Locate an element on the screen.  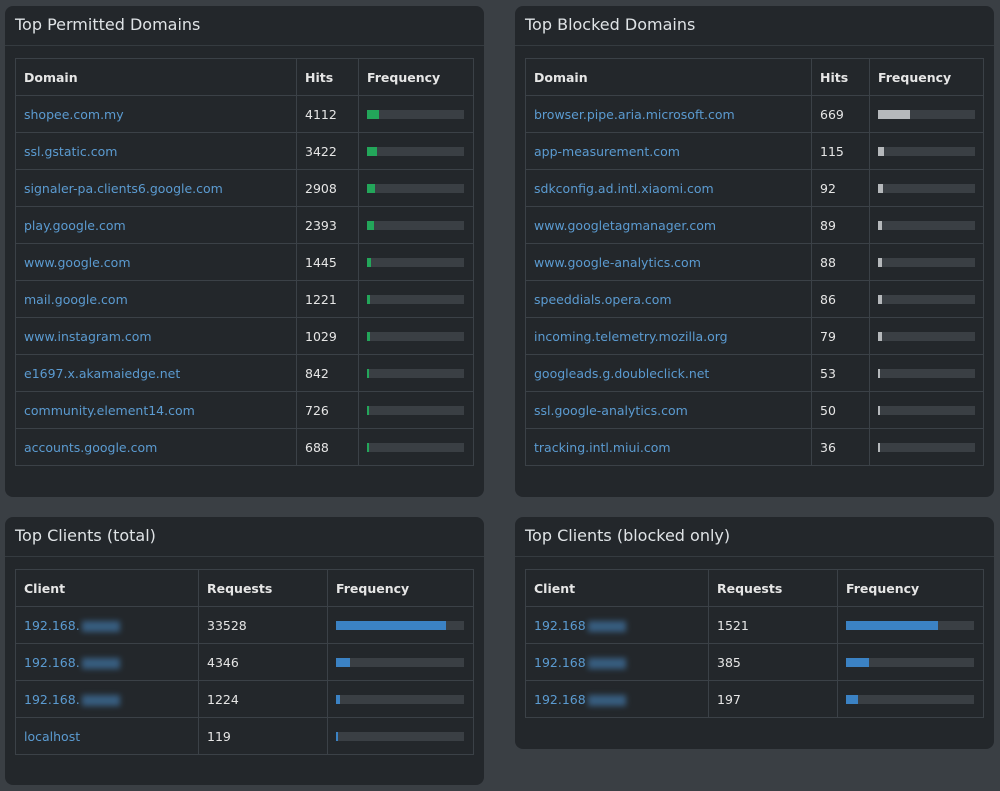
requests-value: 197 is located at coordinates (773, 699).